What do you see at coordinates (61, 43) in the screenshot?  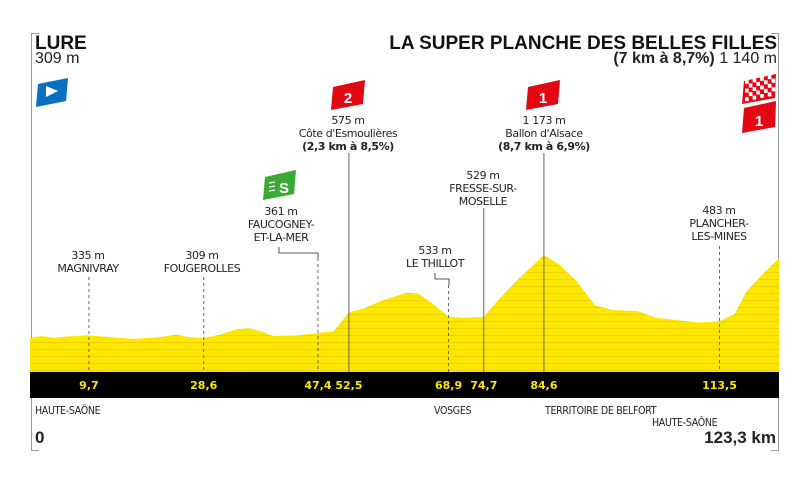 I see `start-town: LURE` at bounding box center [61, 43].